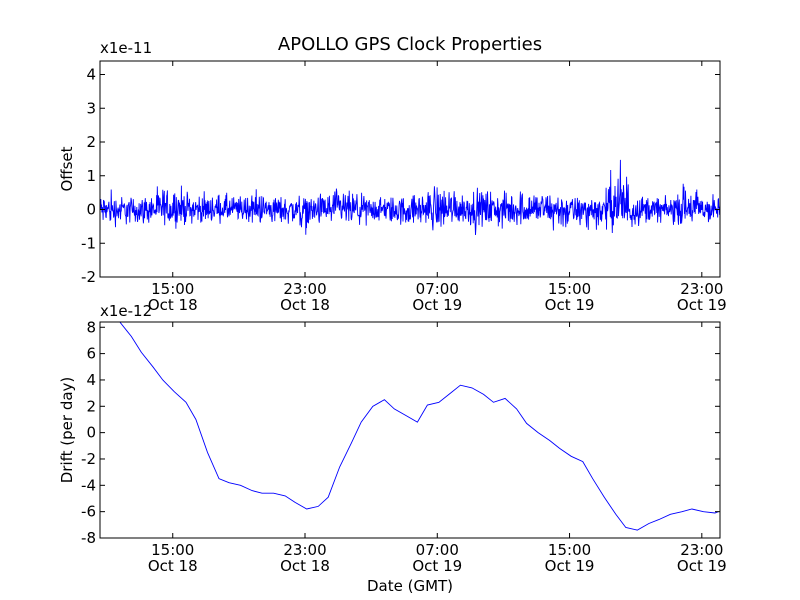 This screenshot has height=600, width=800. I want to click on offset-series-line, so click(410, 197).